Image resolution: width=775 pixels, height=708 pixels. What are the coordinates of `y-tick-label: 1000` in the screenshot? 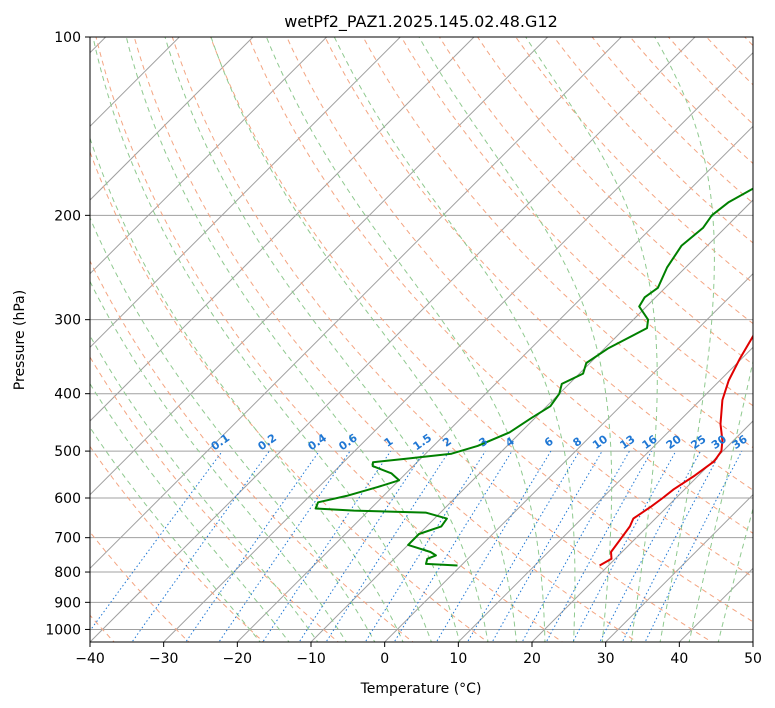 It's located at (63, 630).